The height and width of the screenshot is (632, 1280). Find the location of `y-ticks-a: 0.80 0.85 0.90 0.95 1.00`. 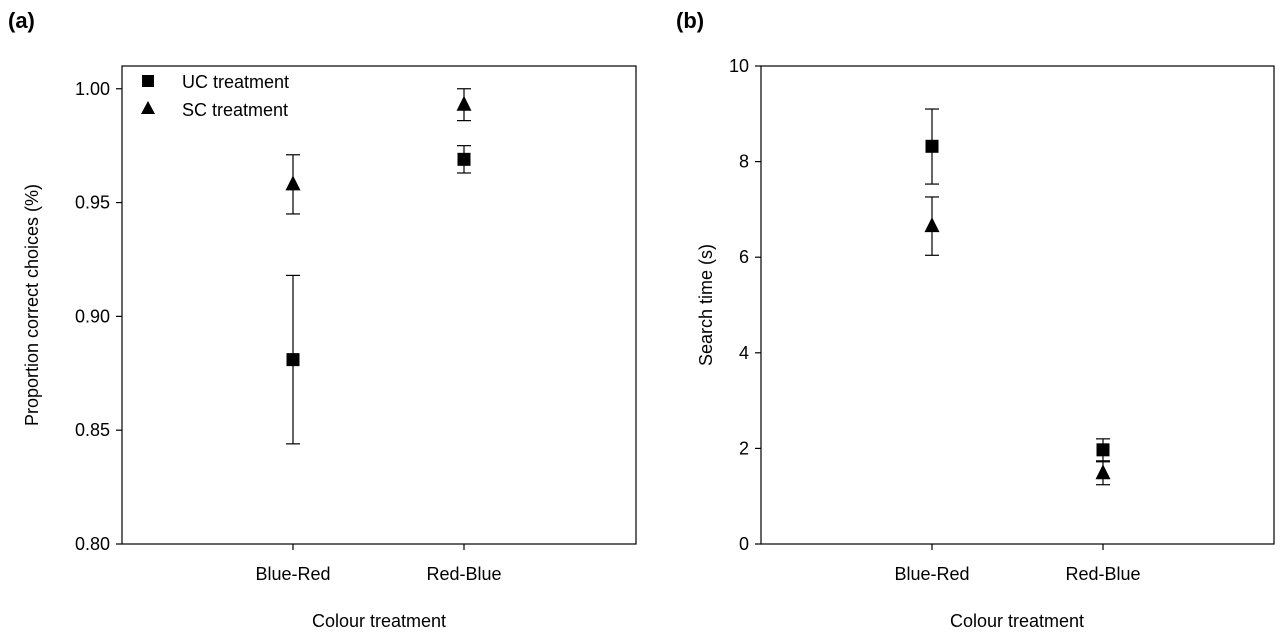

y-ticks-a: 0.80 0.85 0.90 0.95 1.00 is located at coordinates (98, 316).